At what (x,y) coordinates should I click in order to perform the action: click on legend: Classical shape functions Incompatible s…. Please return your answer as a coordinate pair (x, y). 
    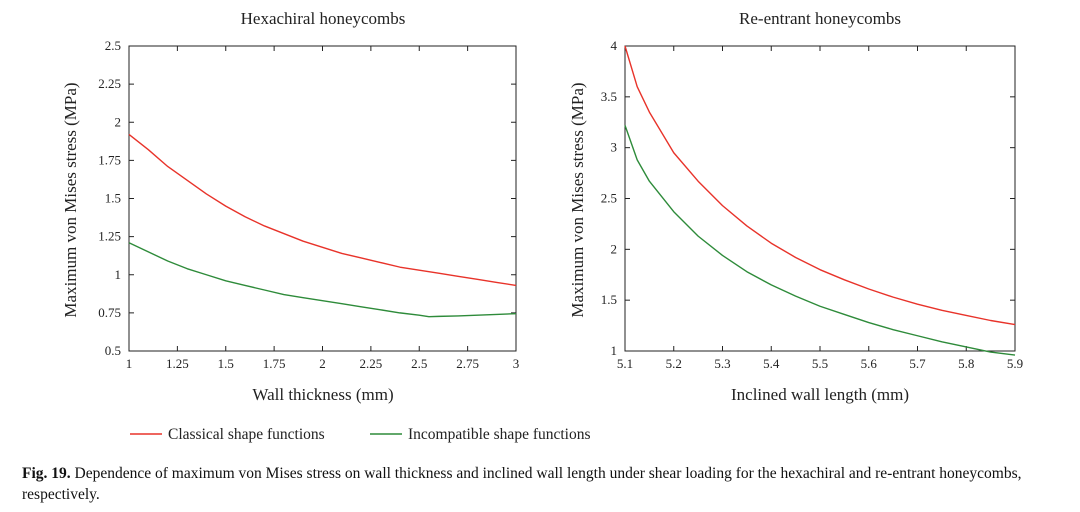
    Looking at the image, I should click on (360, 434).